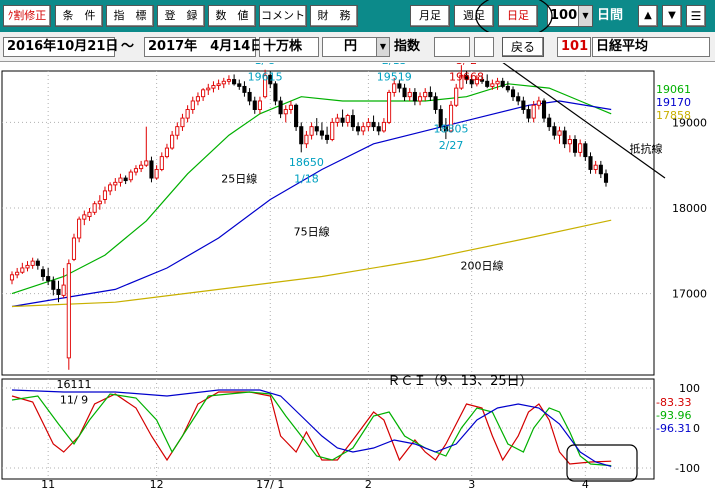  I want to click on date-to-field: 2017年 4月14日, so click(203, 47).